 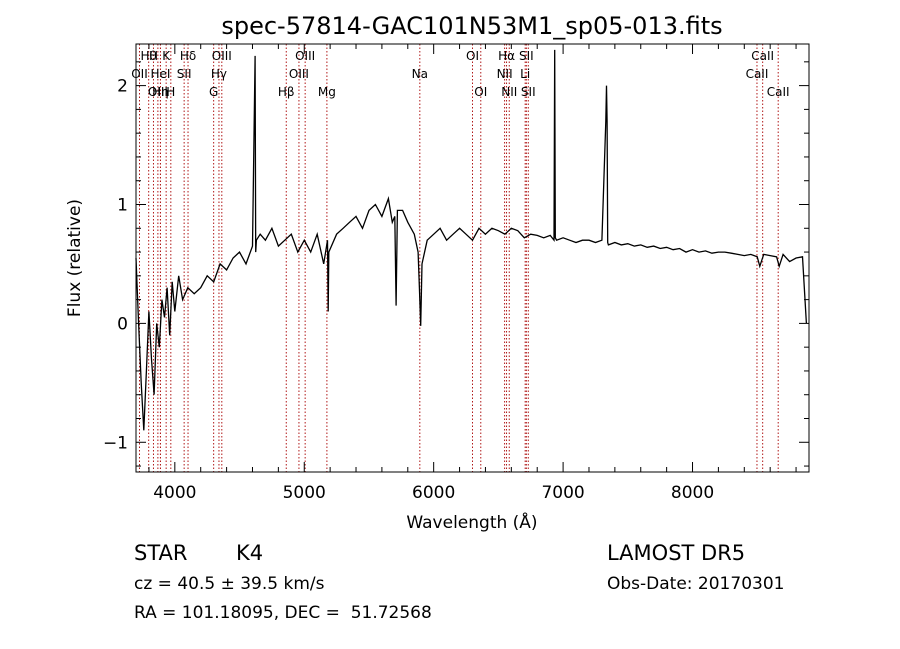 I want to click on coordinates: RA = 101.18095, DEC = 51.72568, so click(x=283, y=613).